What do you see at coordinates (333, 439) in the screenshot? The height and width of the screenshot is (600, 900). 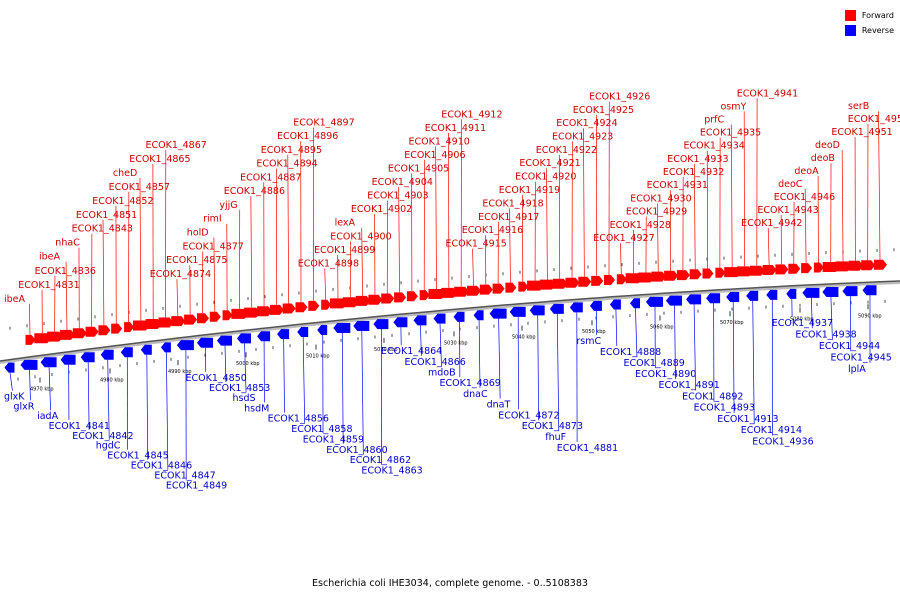 I see `gene-label: ECOK1_4859` at bounding box center [333, 439].